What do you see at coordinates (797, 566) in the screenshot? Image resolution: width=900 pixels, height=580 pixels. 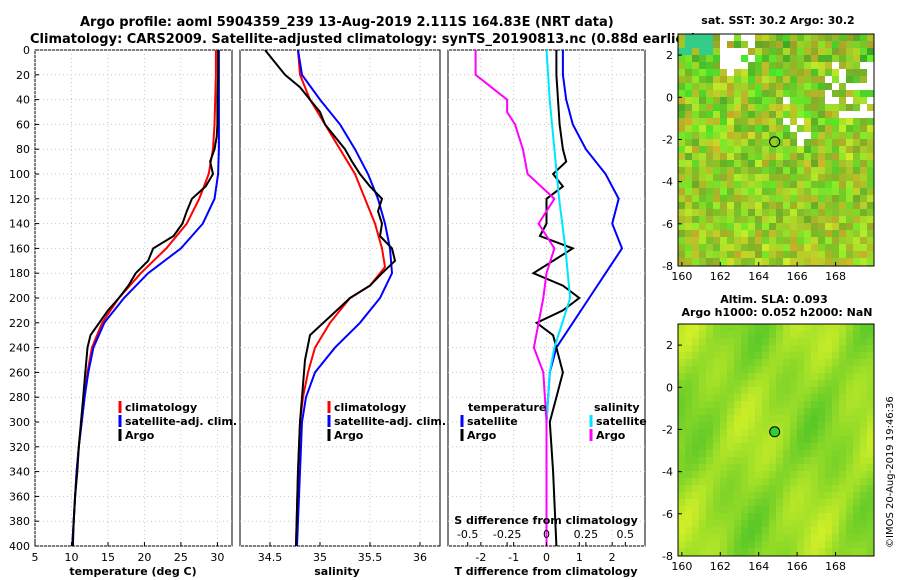 I see `sla-map-xtick-label: 166` at bounding box center [797, 566].